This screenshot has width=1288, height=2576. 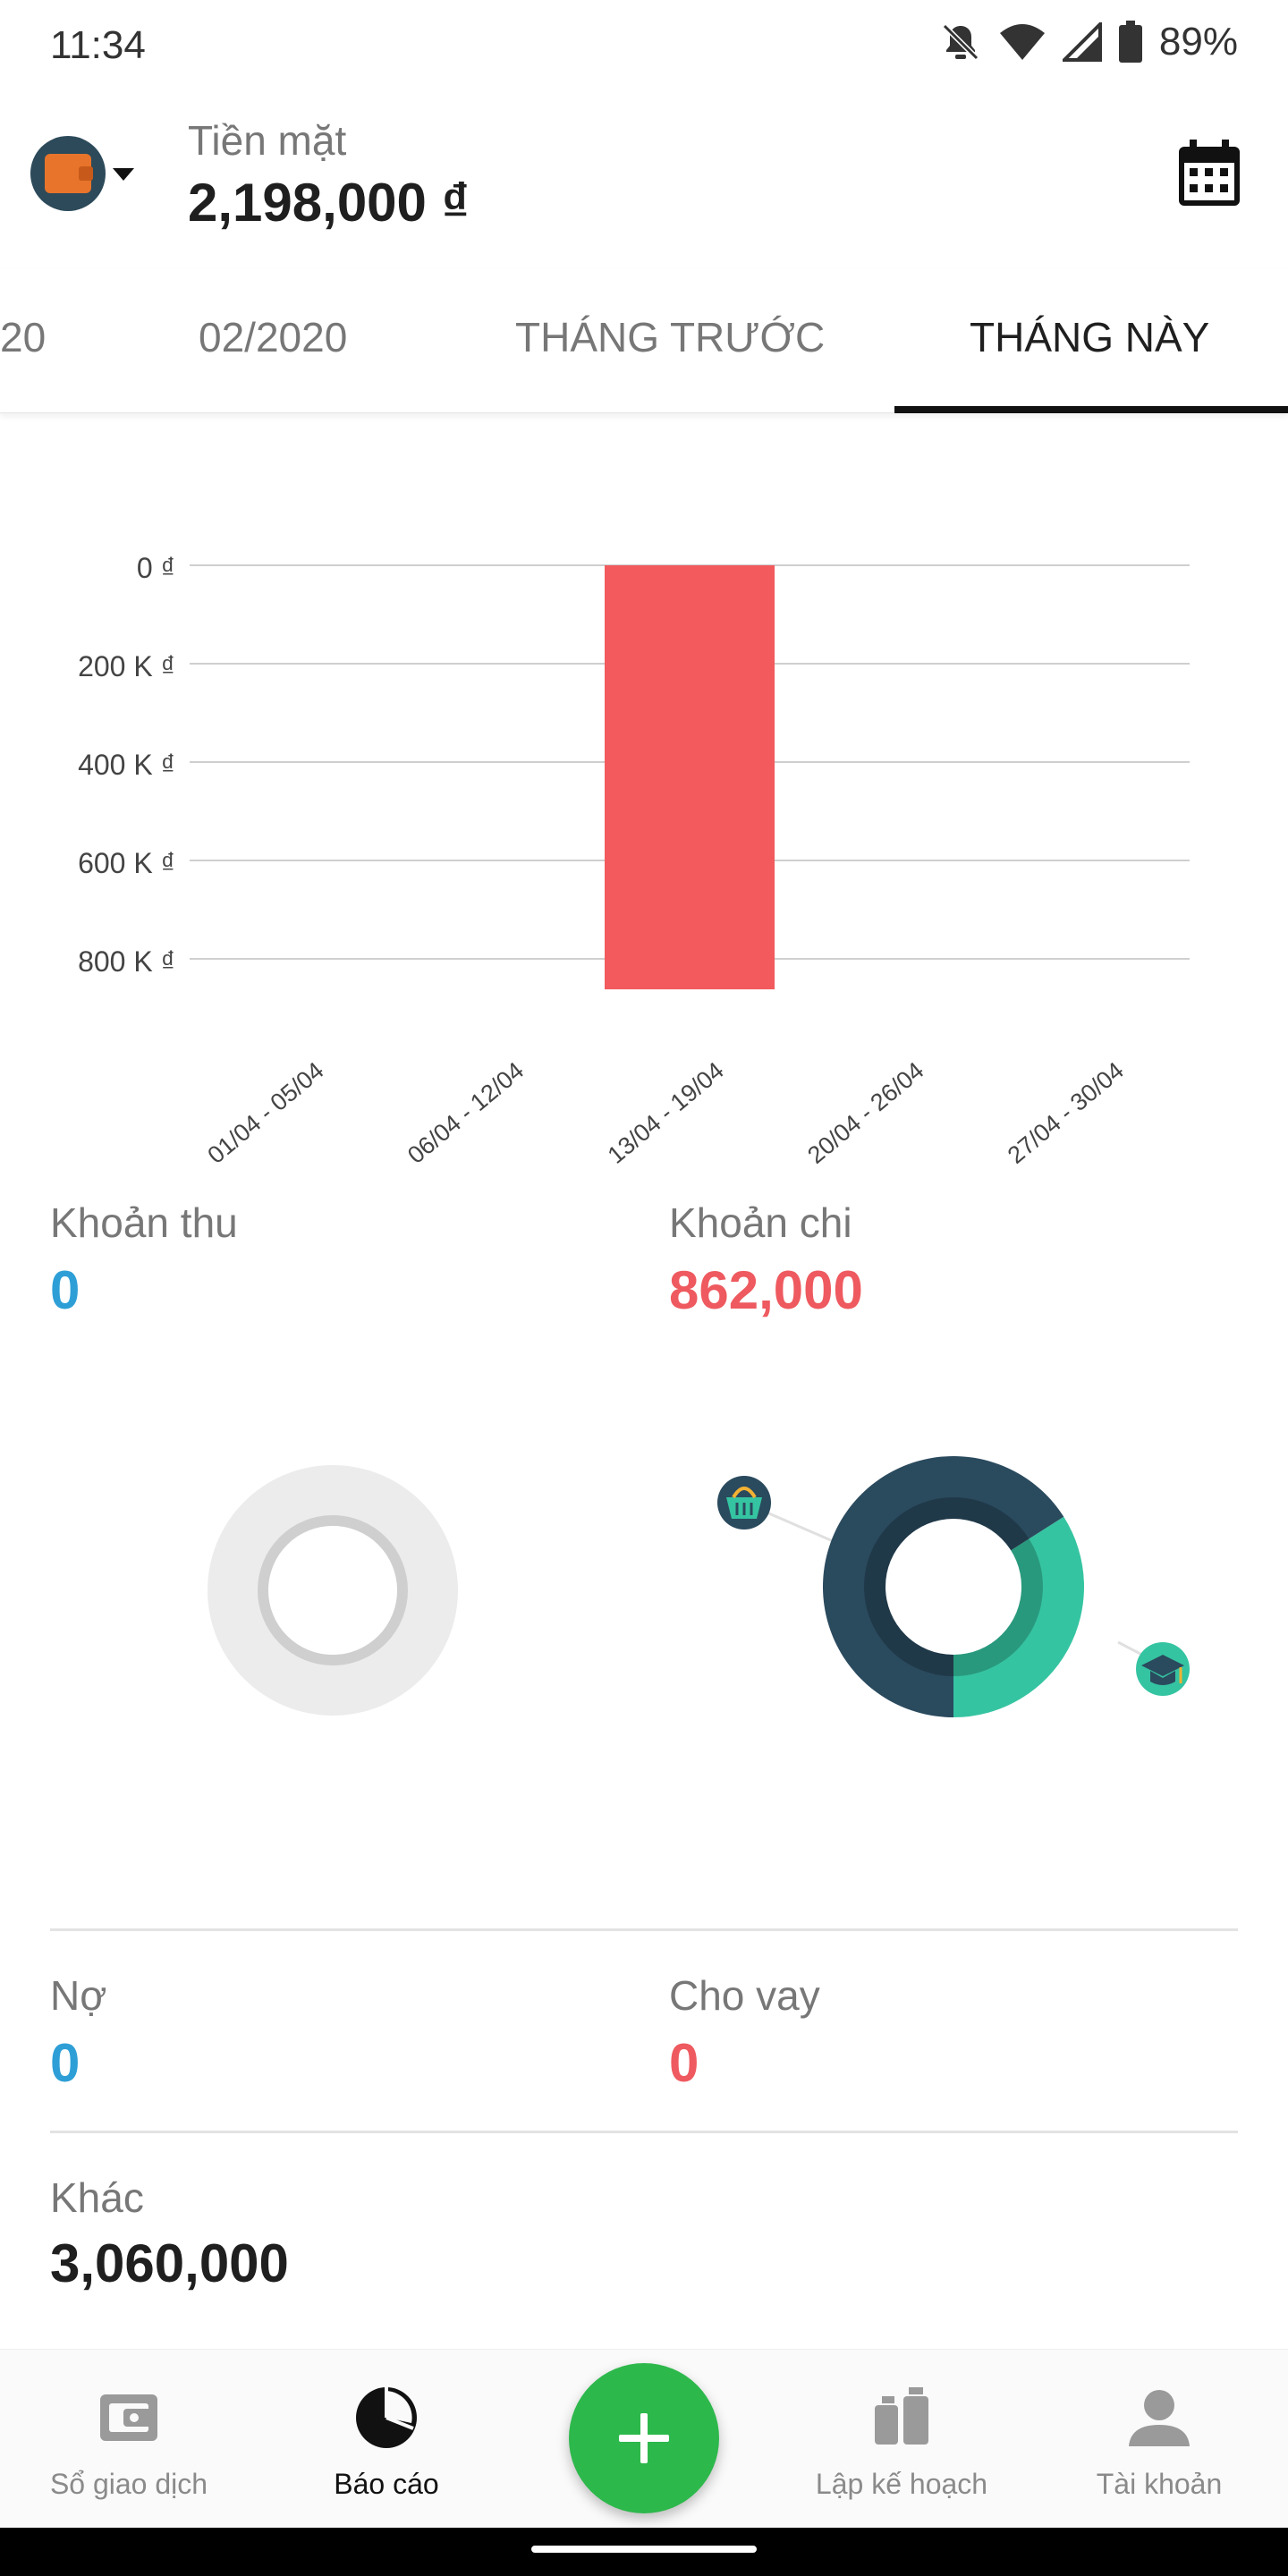 I want to click on loan-value: 0, so click(x=684, y=2063).